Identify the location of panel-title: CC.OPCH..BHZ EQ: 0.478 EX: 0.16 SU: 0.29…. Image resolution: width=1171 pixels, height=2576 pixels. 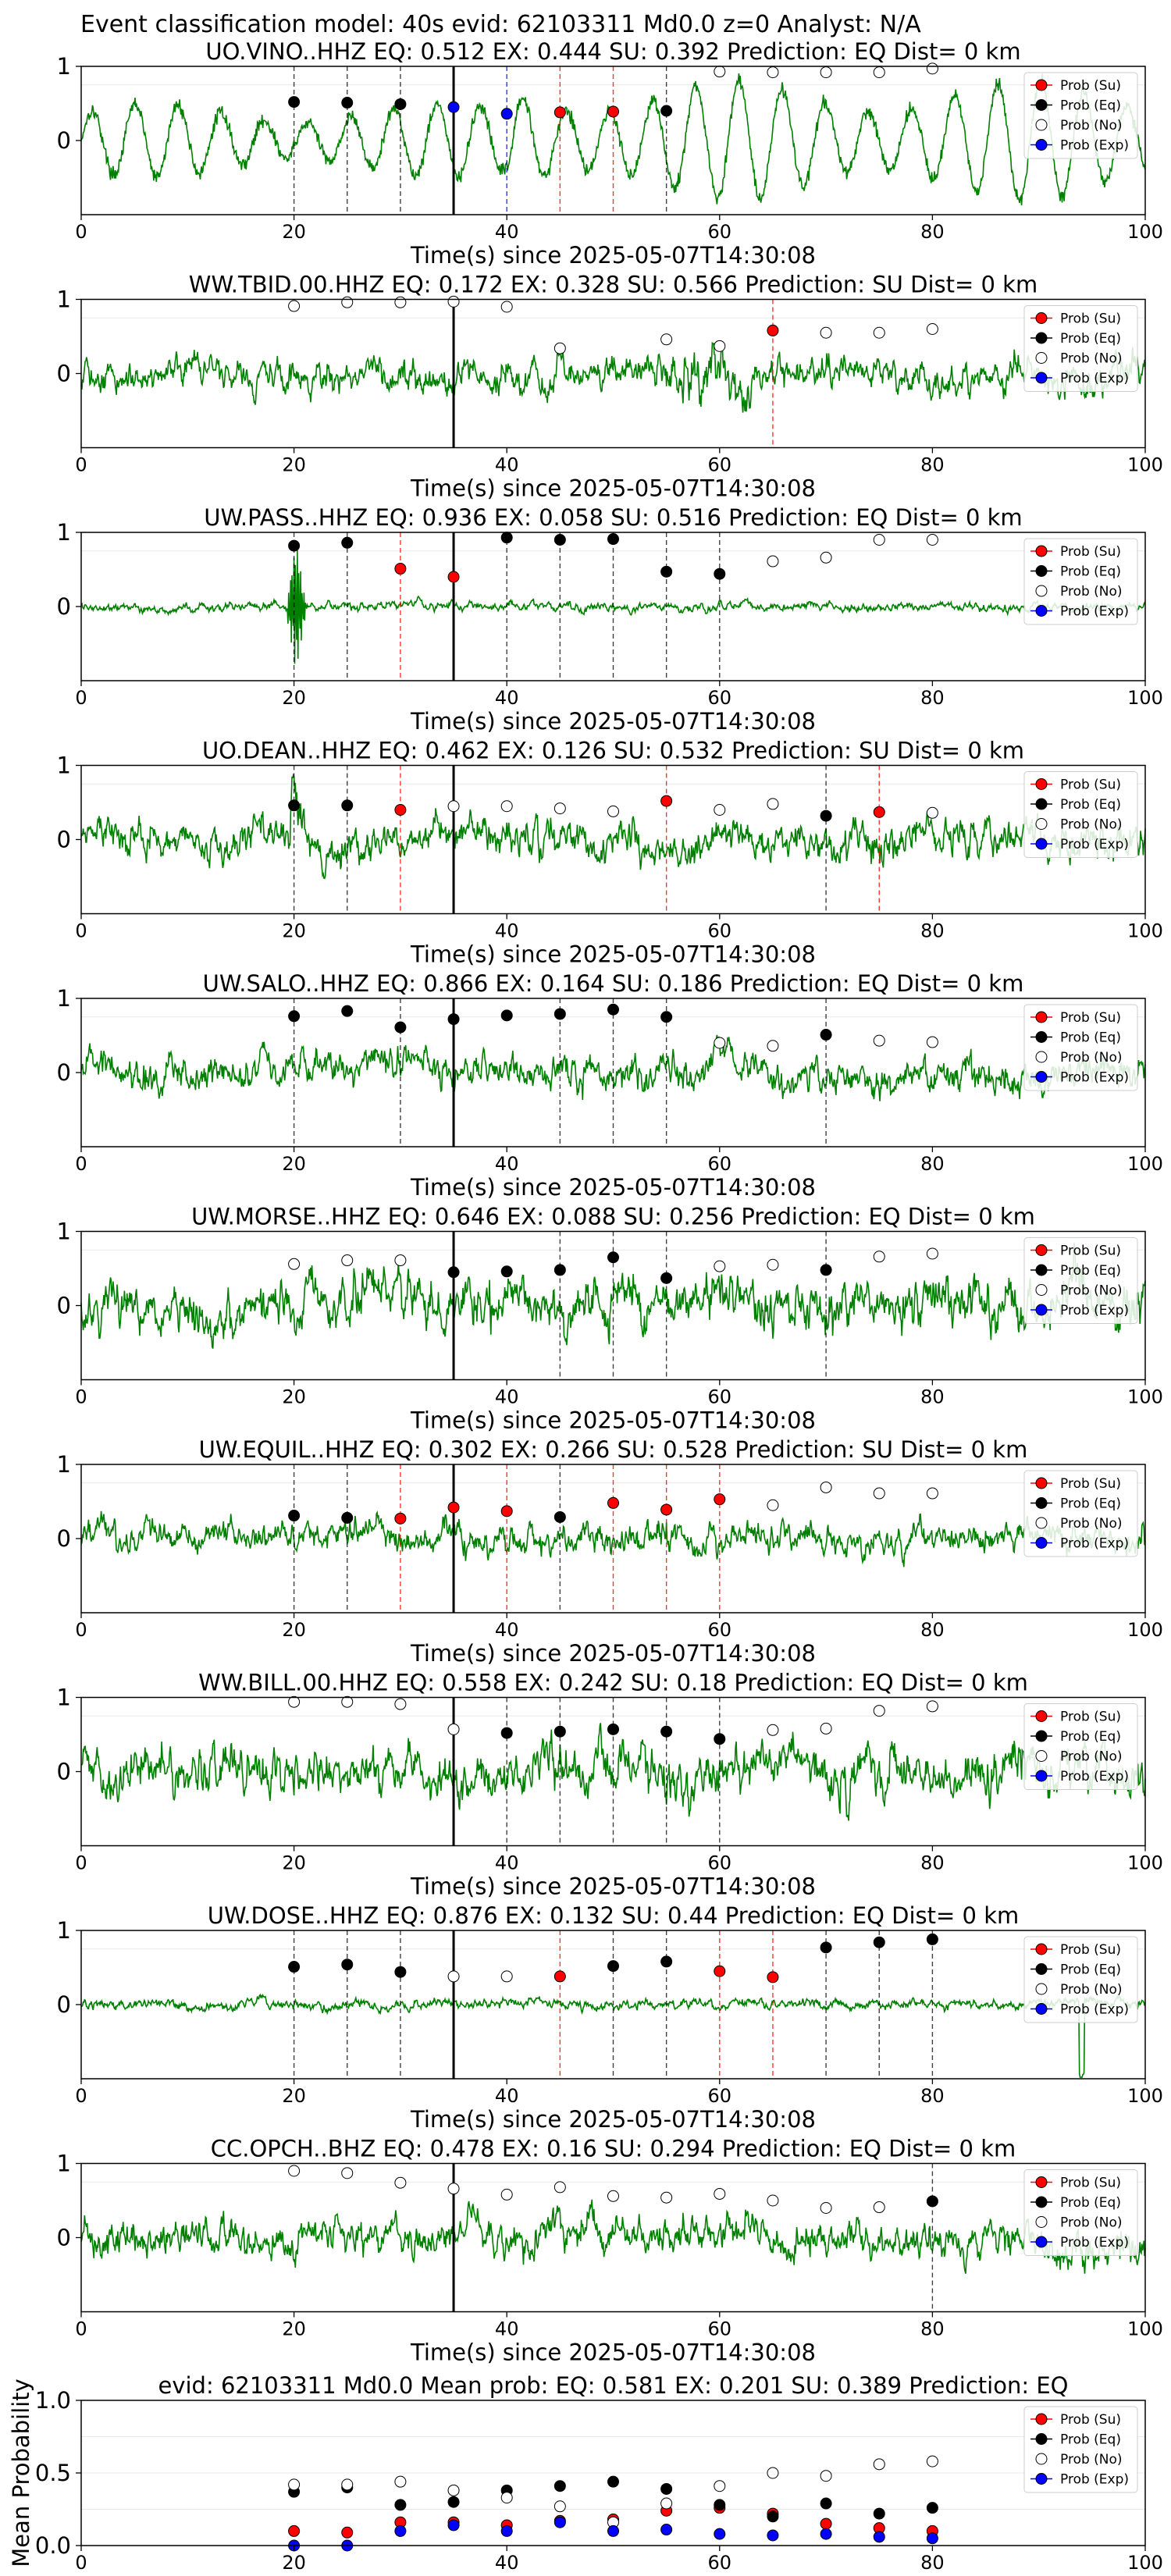
(613, 2149).